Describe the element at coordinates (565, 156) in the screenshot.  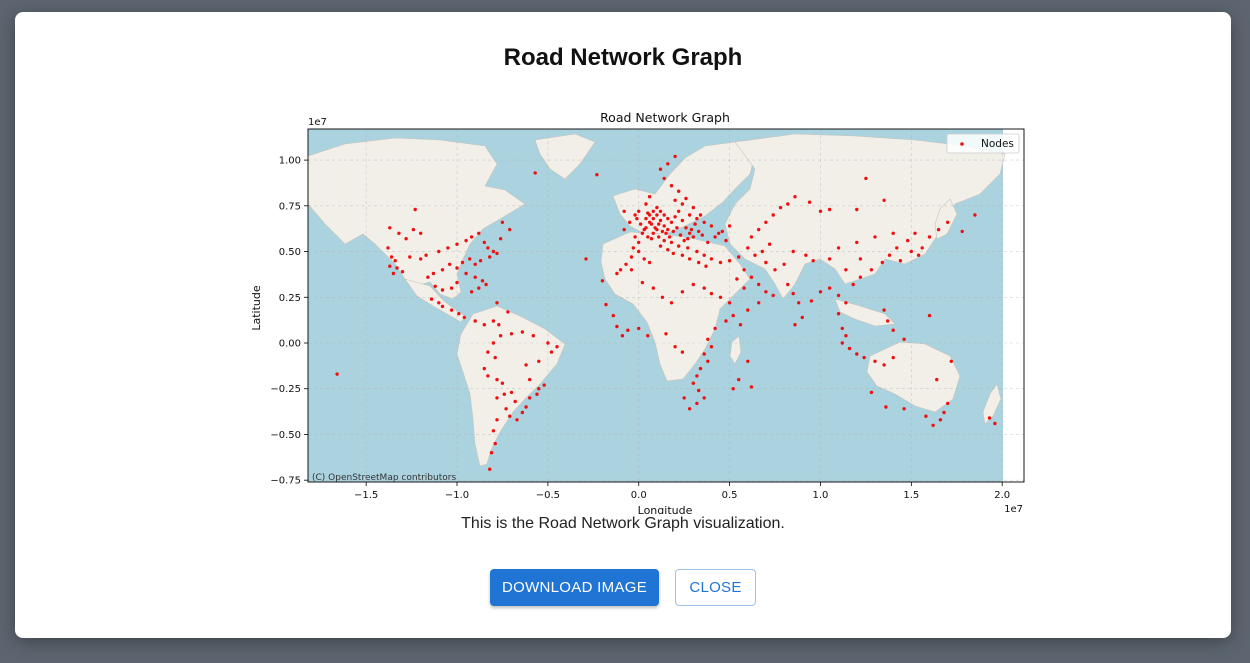
I see `land-greenland` at that location.